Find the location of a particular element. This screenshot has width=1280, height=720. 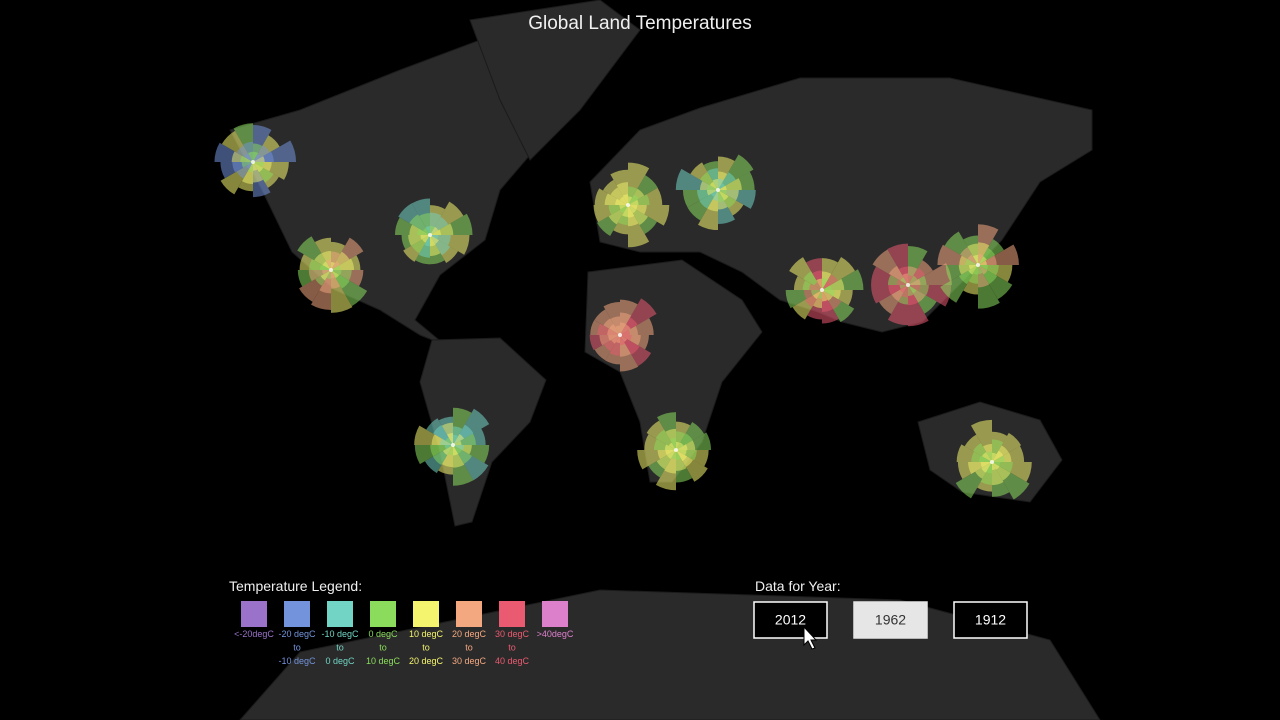

legend-label: 40 degC is located at coordinates (512, 661).